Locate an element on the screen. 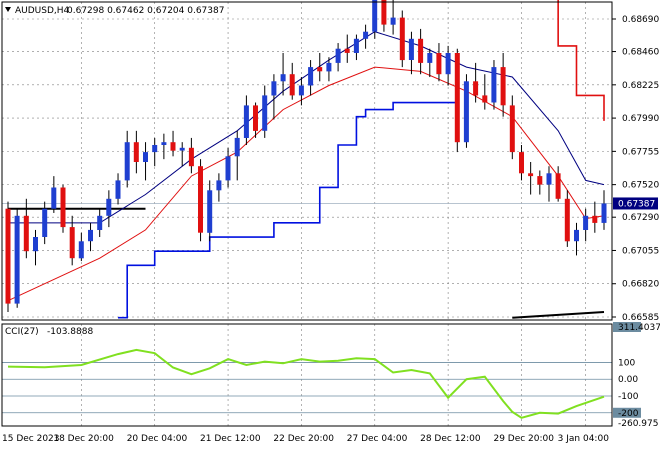  time-tick-label: 27 Dec 04:00 is located at coordinates (377, 439).